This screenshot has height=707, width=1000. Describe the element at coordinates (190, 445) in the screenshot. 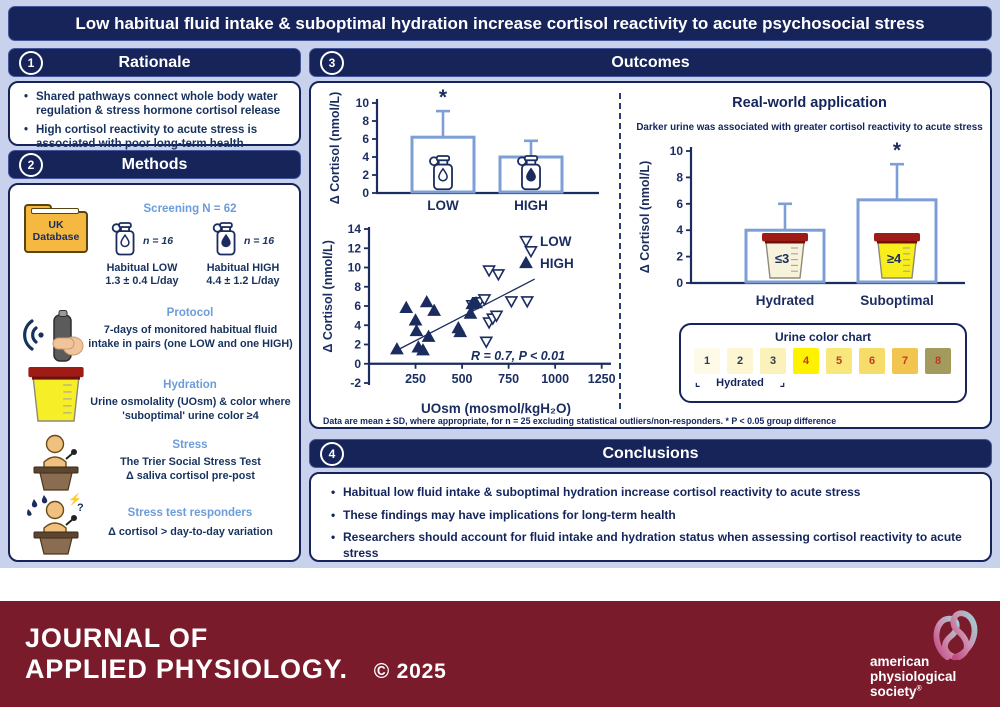

I see `stress-heading: Stress` at that location.